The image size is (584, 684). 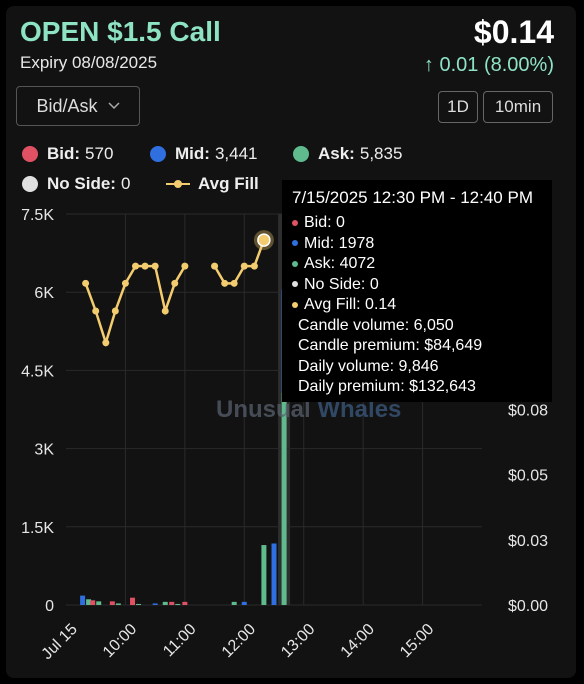 What do you see at coordinates (358, 641) in the screenshot?
I see `x-tick-label: 14:00` at bounding box center [358, 641].